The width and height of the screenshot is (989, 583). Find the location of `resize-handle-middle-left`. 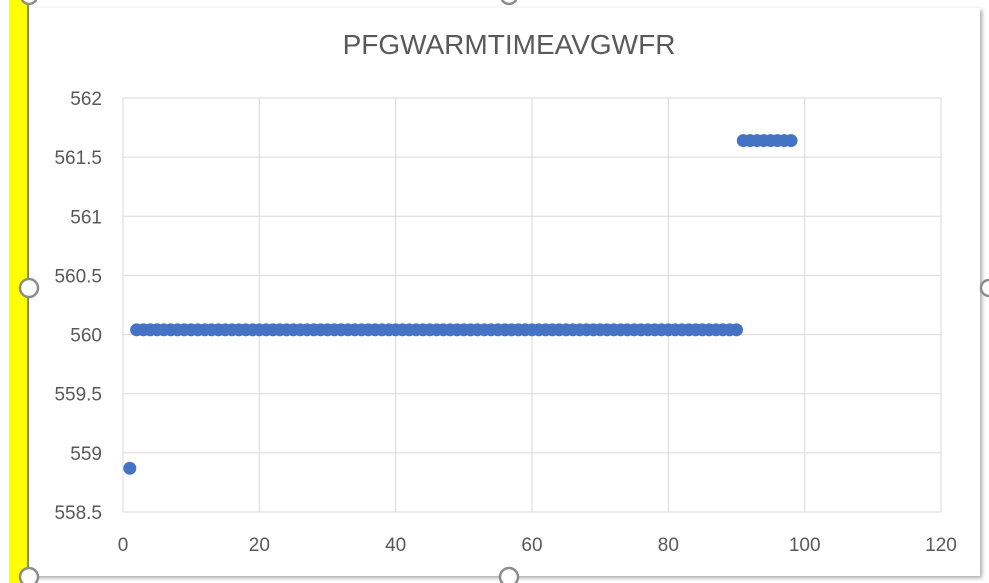

resize-handle-middle-left is located at coordinates (29, 288).